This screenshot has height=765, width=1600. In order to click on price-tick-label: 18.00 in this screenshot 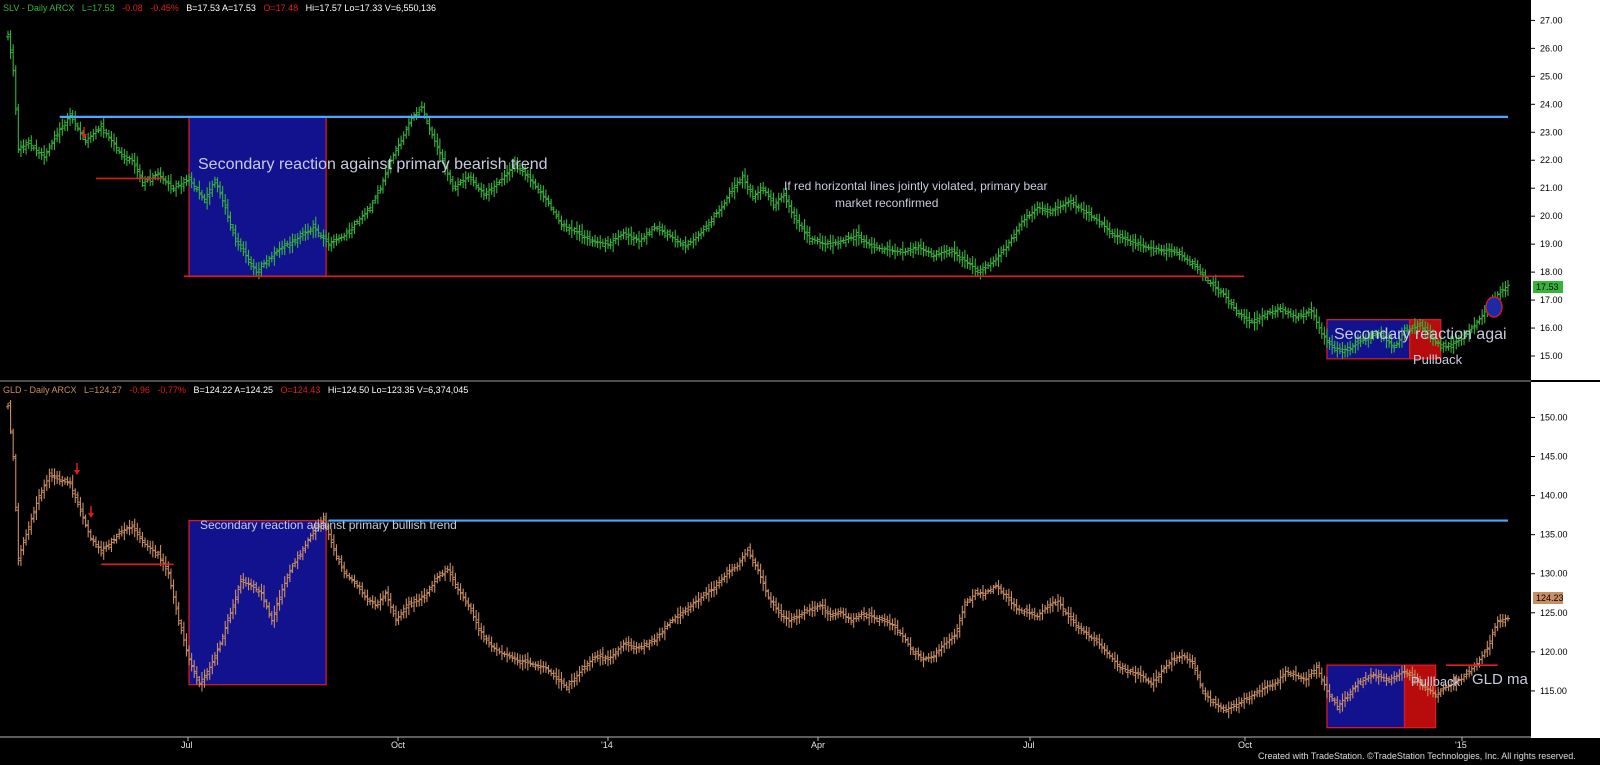, I will do `click(1551, 272)`.